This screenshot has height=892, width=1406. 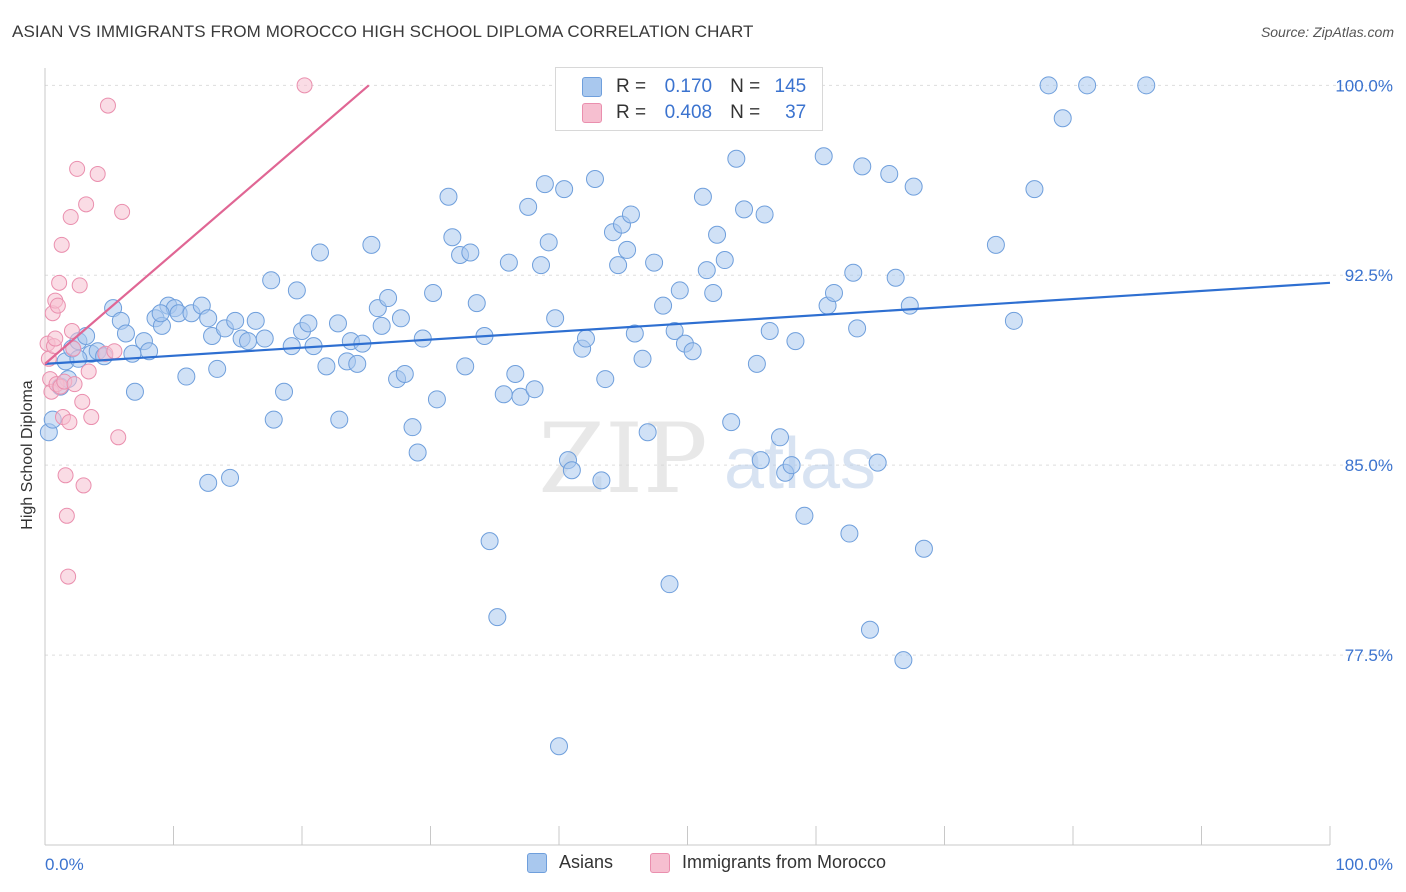 I want to click on stats-legend: R = 0.170 N = 145 R = 0.408 N = 37, so click(x=689, y=99).